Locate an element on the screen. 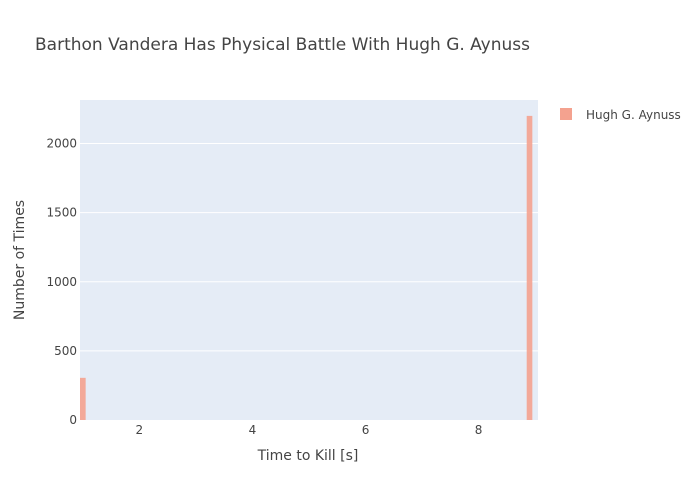  y-tick-label: 1500 is located at coordinates (61, 213).